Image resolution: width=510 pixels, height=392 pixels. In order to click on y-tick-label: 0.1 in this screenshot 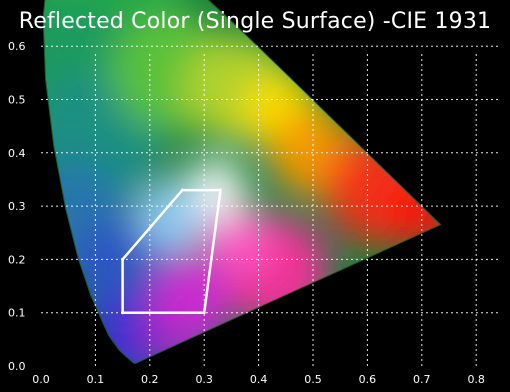, I will do `click(17, 313)`.